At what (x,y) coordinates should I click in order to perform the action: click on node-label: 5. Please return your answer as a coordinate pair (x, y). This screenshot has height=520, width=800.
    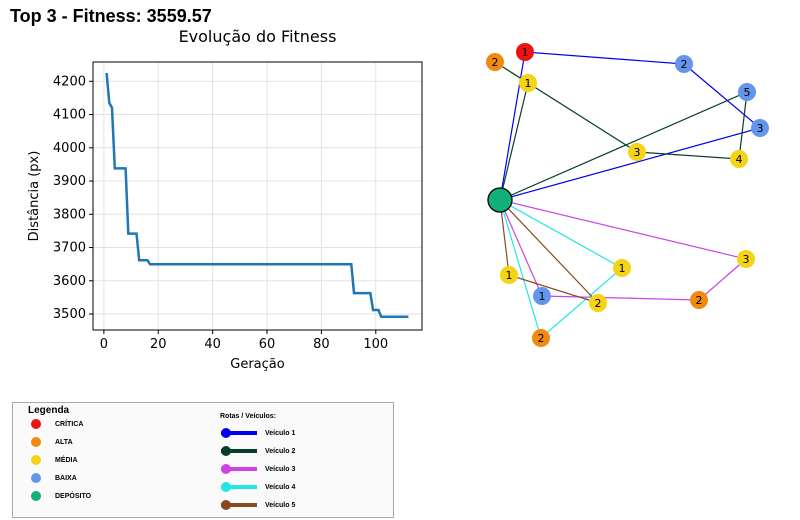
    Looking at the image, I should click on (747, 92).